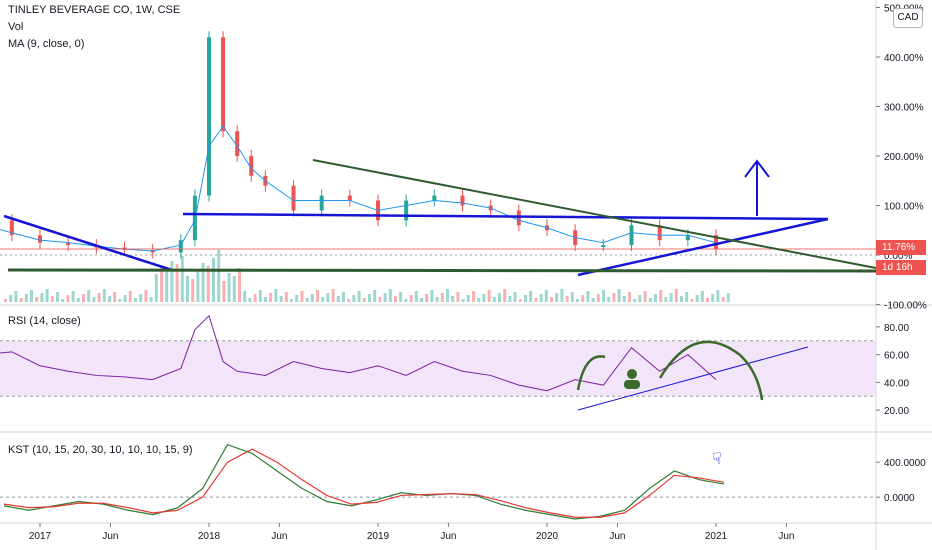 Image resolution: width=932 pixels, height=550 pixels. I want to click on volume-legend: Vol, so click(16, 27).